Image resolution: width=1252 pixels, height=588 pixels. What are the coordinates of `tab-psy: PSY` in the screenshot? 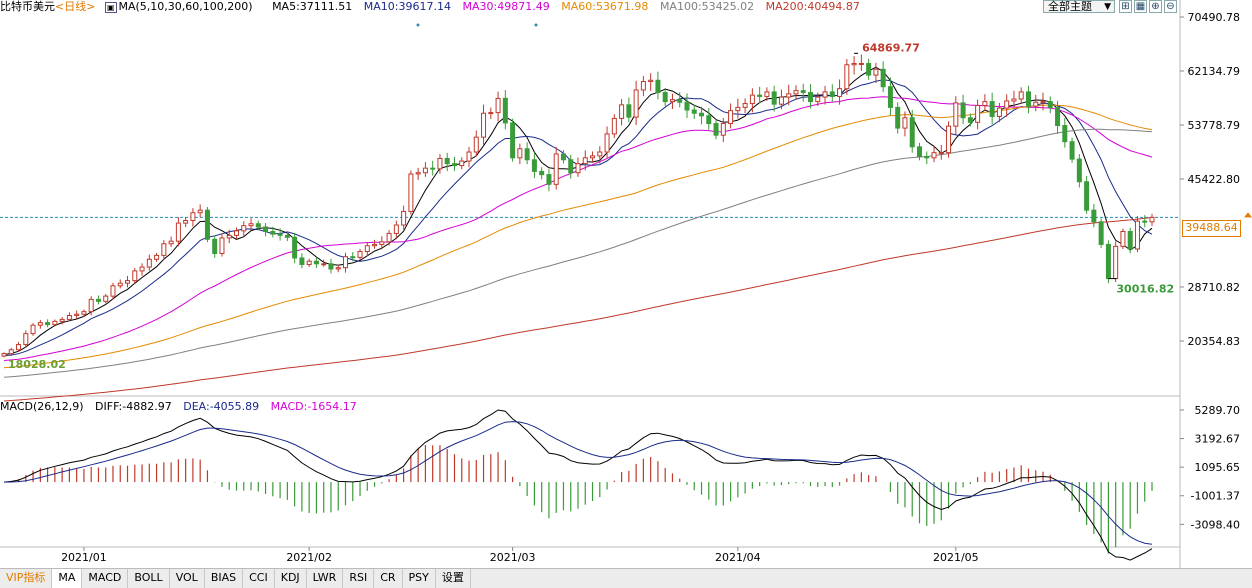 It's located at (419, 578).